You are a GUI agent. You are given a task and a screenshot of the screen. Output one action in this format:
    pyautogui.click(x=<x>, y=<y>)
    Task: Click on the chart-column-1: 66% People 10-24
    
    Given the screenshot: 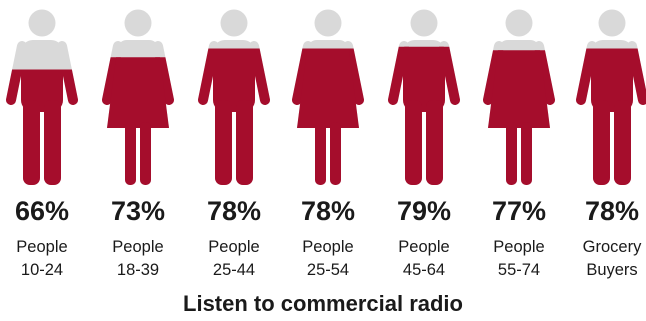 What is the action you would take?
    pyautogui.click(x=44, y=160)
    